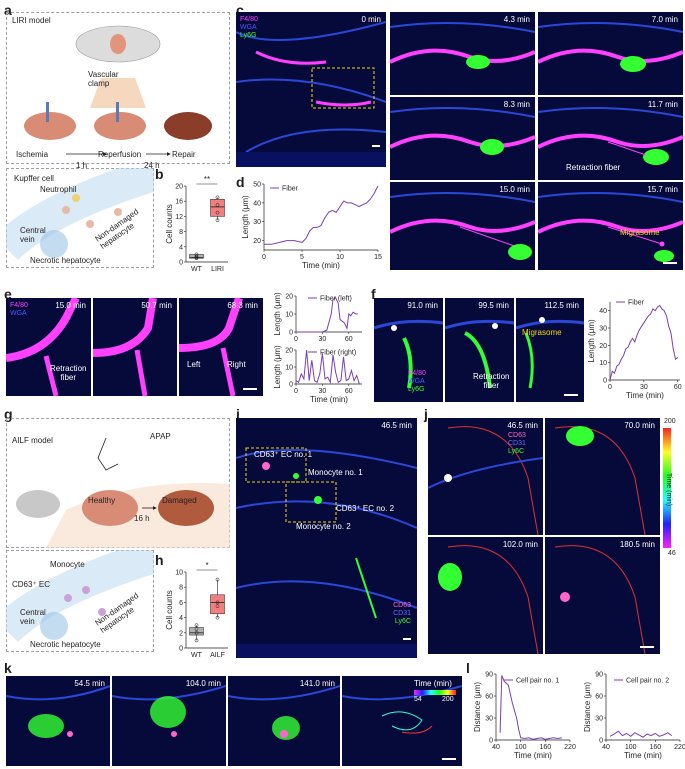  Describe the element at coordinates (102, 500) in the screenshot. I see `healthy-label: Healthy` at that location.